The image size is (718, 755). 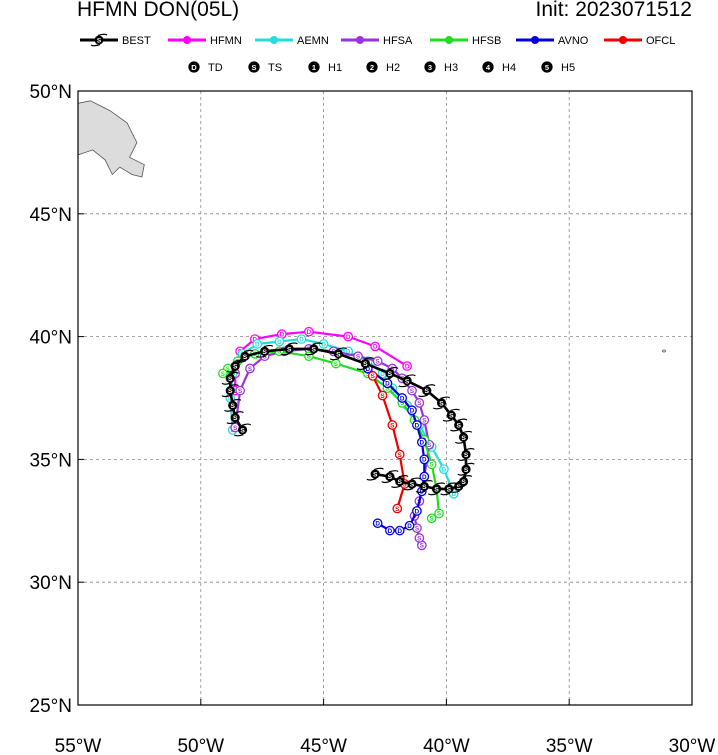 What do you see at coordinates (381, 67) in the screenshot?
I see `intensity-legend: D TD S TS 1 H1 2 H2 3 H3 4 H4 5 H5` at bounding box center [381, 67].